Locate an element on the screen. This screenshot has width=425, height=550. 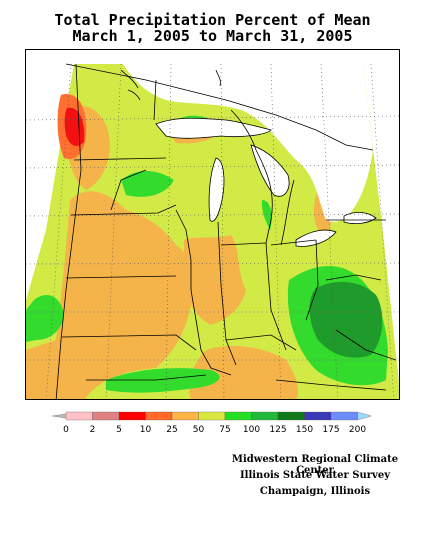
region-green-southwest is located at coordinates (45, 318).